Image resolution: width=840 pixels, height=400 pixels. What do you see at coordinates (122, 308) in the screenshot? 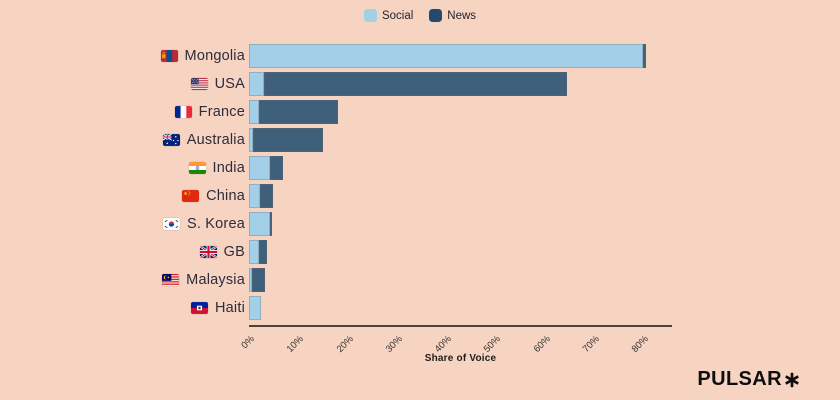
I see `category-label: Haiti` at bounding box center [122, 308].